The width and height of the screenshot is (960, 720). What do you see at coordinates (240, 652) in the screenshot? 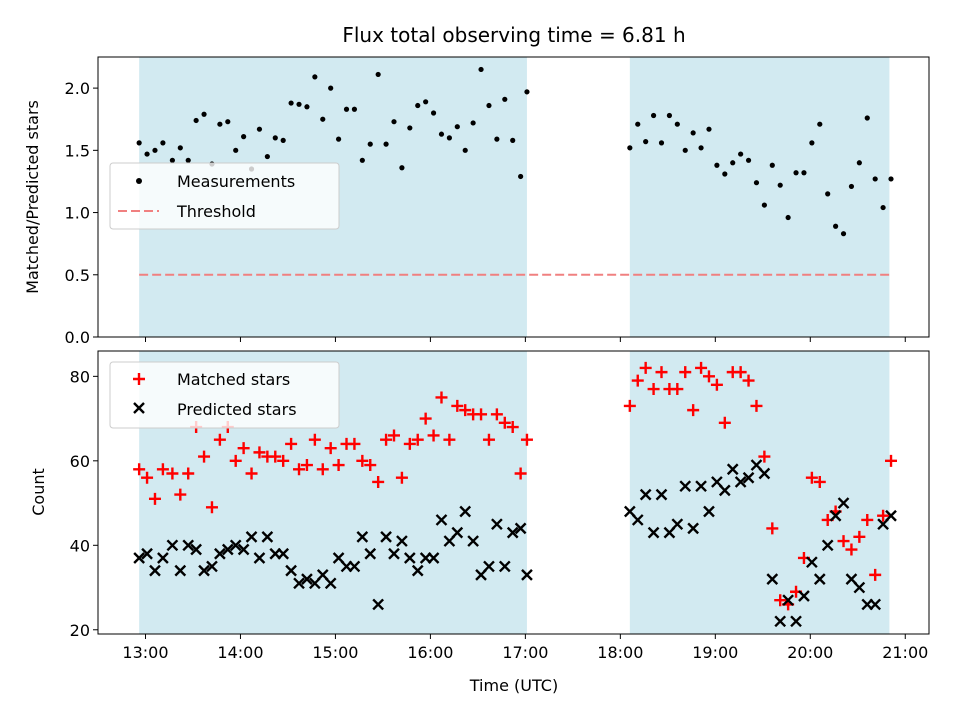
I see `x-tick-label: 14:00` at bounding box center [240, 652].